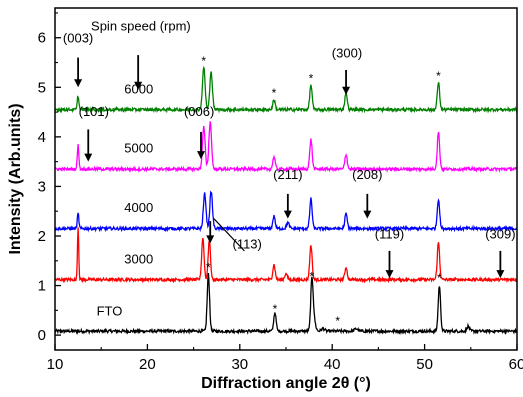  What do you see at coordinates (42, 335) in the screenshot?
I see `y-tick-label: 0` at bounding box center [42, 335].